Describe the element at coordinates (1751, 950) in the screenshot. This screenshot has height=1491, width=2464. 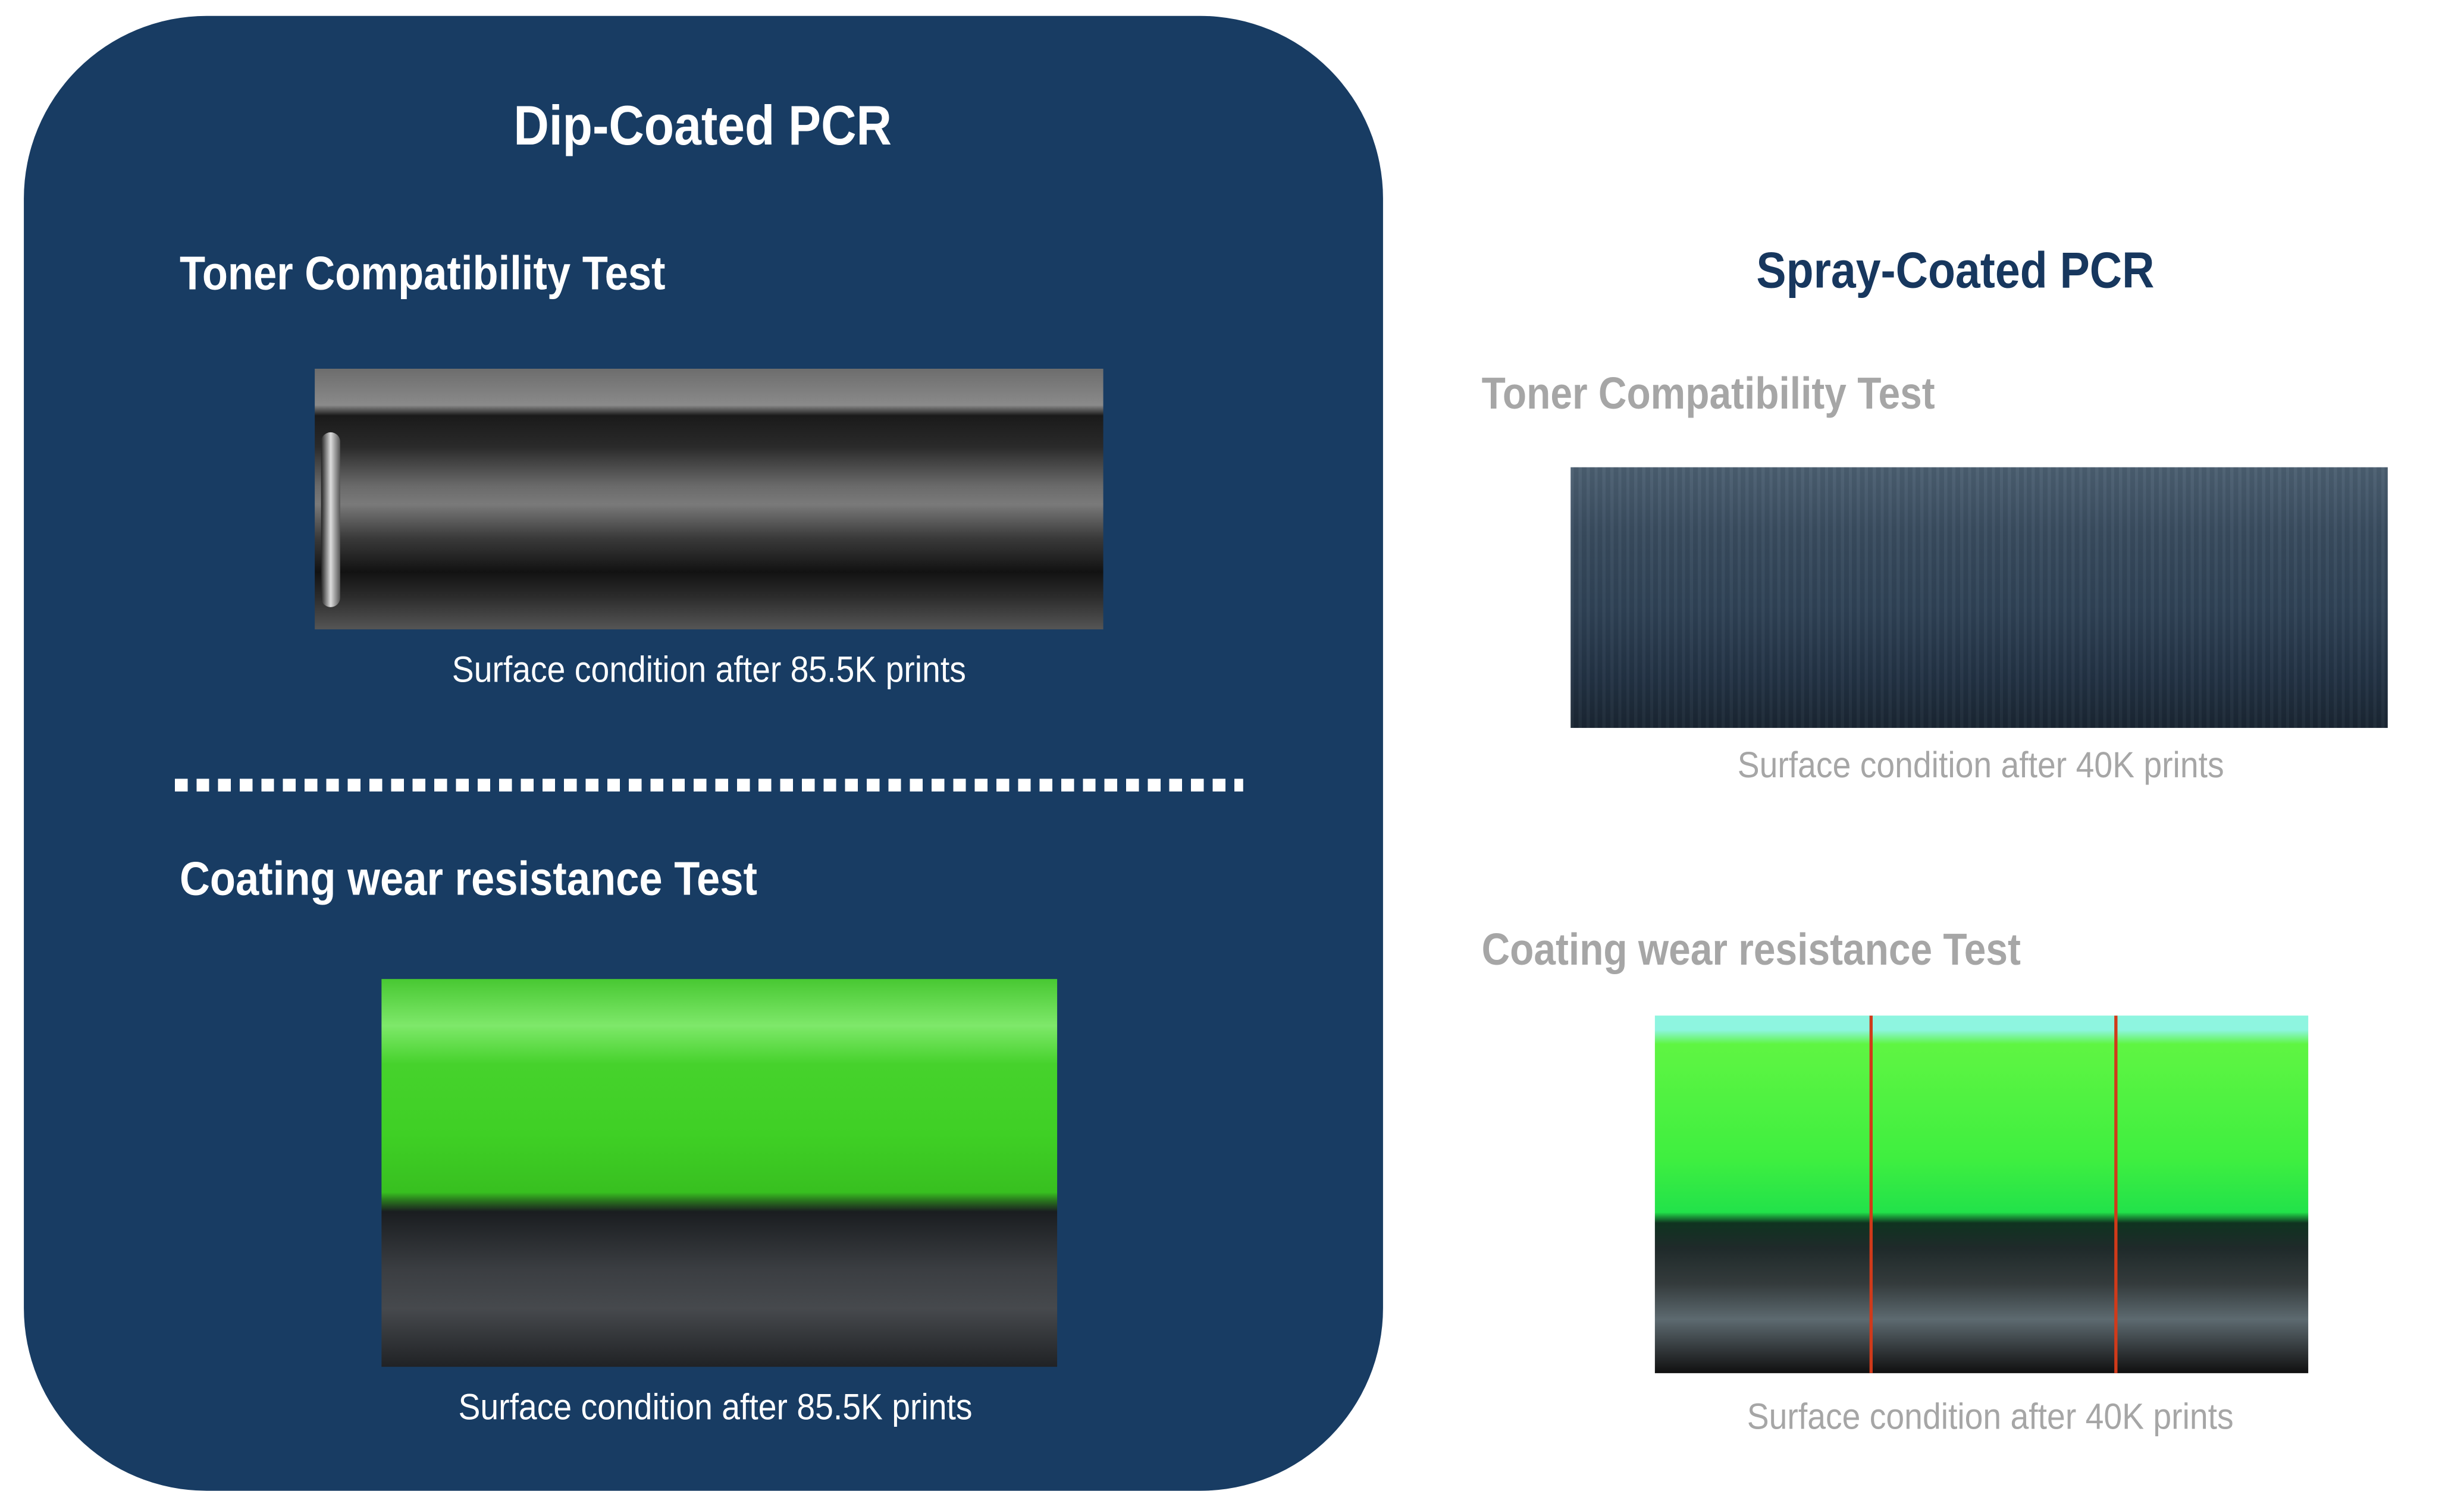
I see `spray-wear-heading: Coating wear resistance Test` at that location.